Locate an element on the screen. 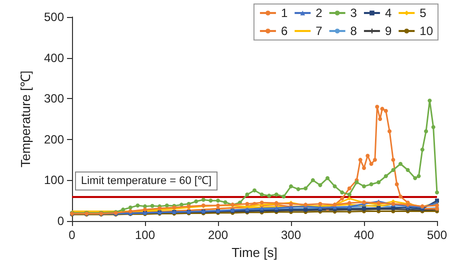  x-tick-label: 0 is located at coordinates (72, 235).